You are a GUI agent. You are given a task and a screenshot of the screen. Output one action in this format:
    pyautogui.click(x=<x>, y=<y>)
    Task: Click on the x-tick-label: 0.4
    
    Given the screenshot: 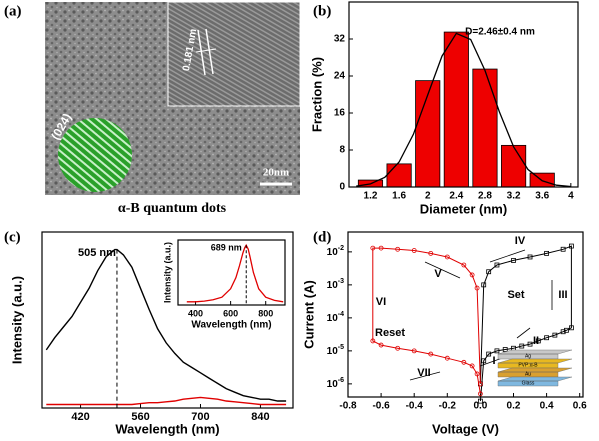 What is the action you would take?
    pyautogui.click(x=547, y=406)
    